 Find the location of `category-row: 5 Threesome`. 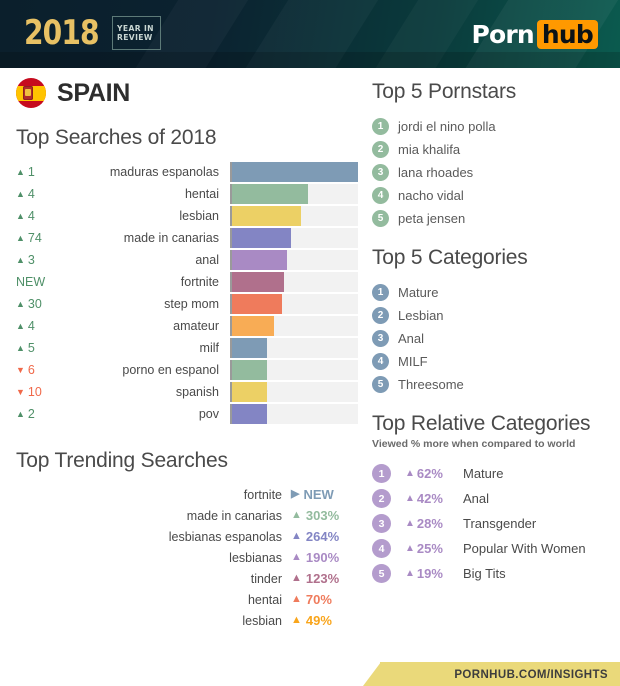

category-row: 5 Threesome is located at coordinates (491, 384).